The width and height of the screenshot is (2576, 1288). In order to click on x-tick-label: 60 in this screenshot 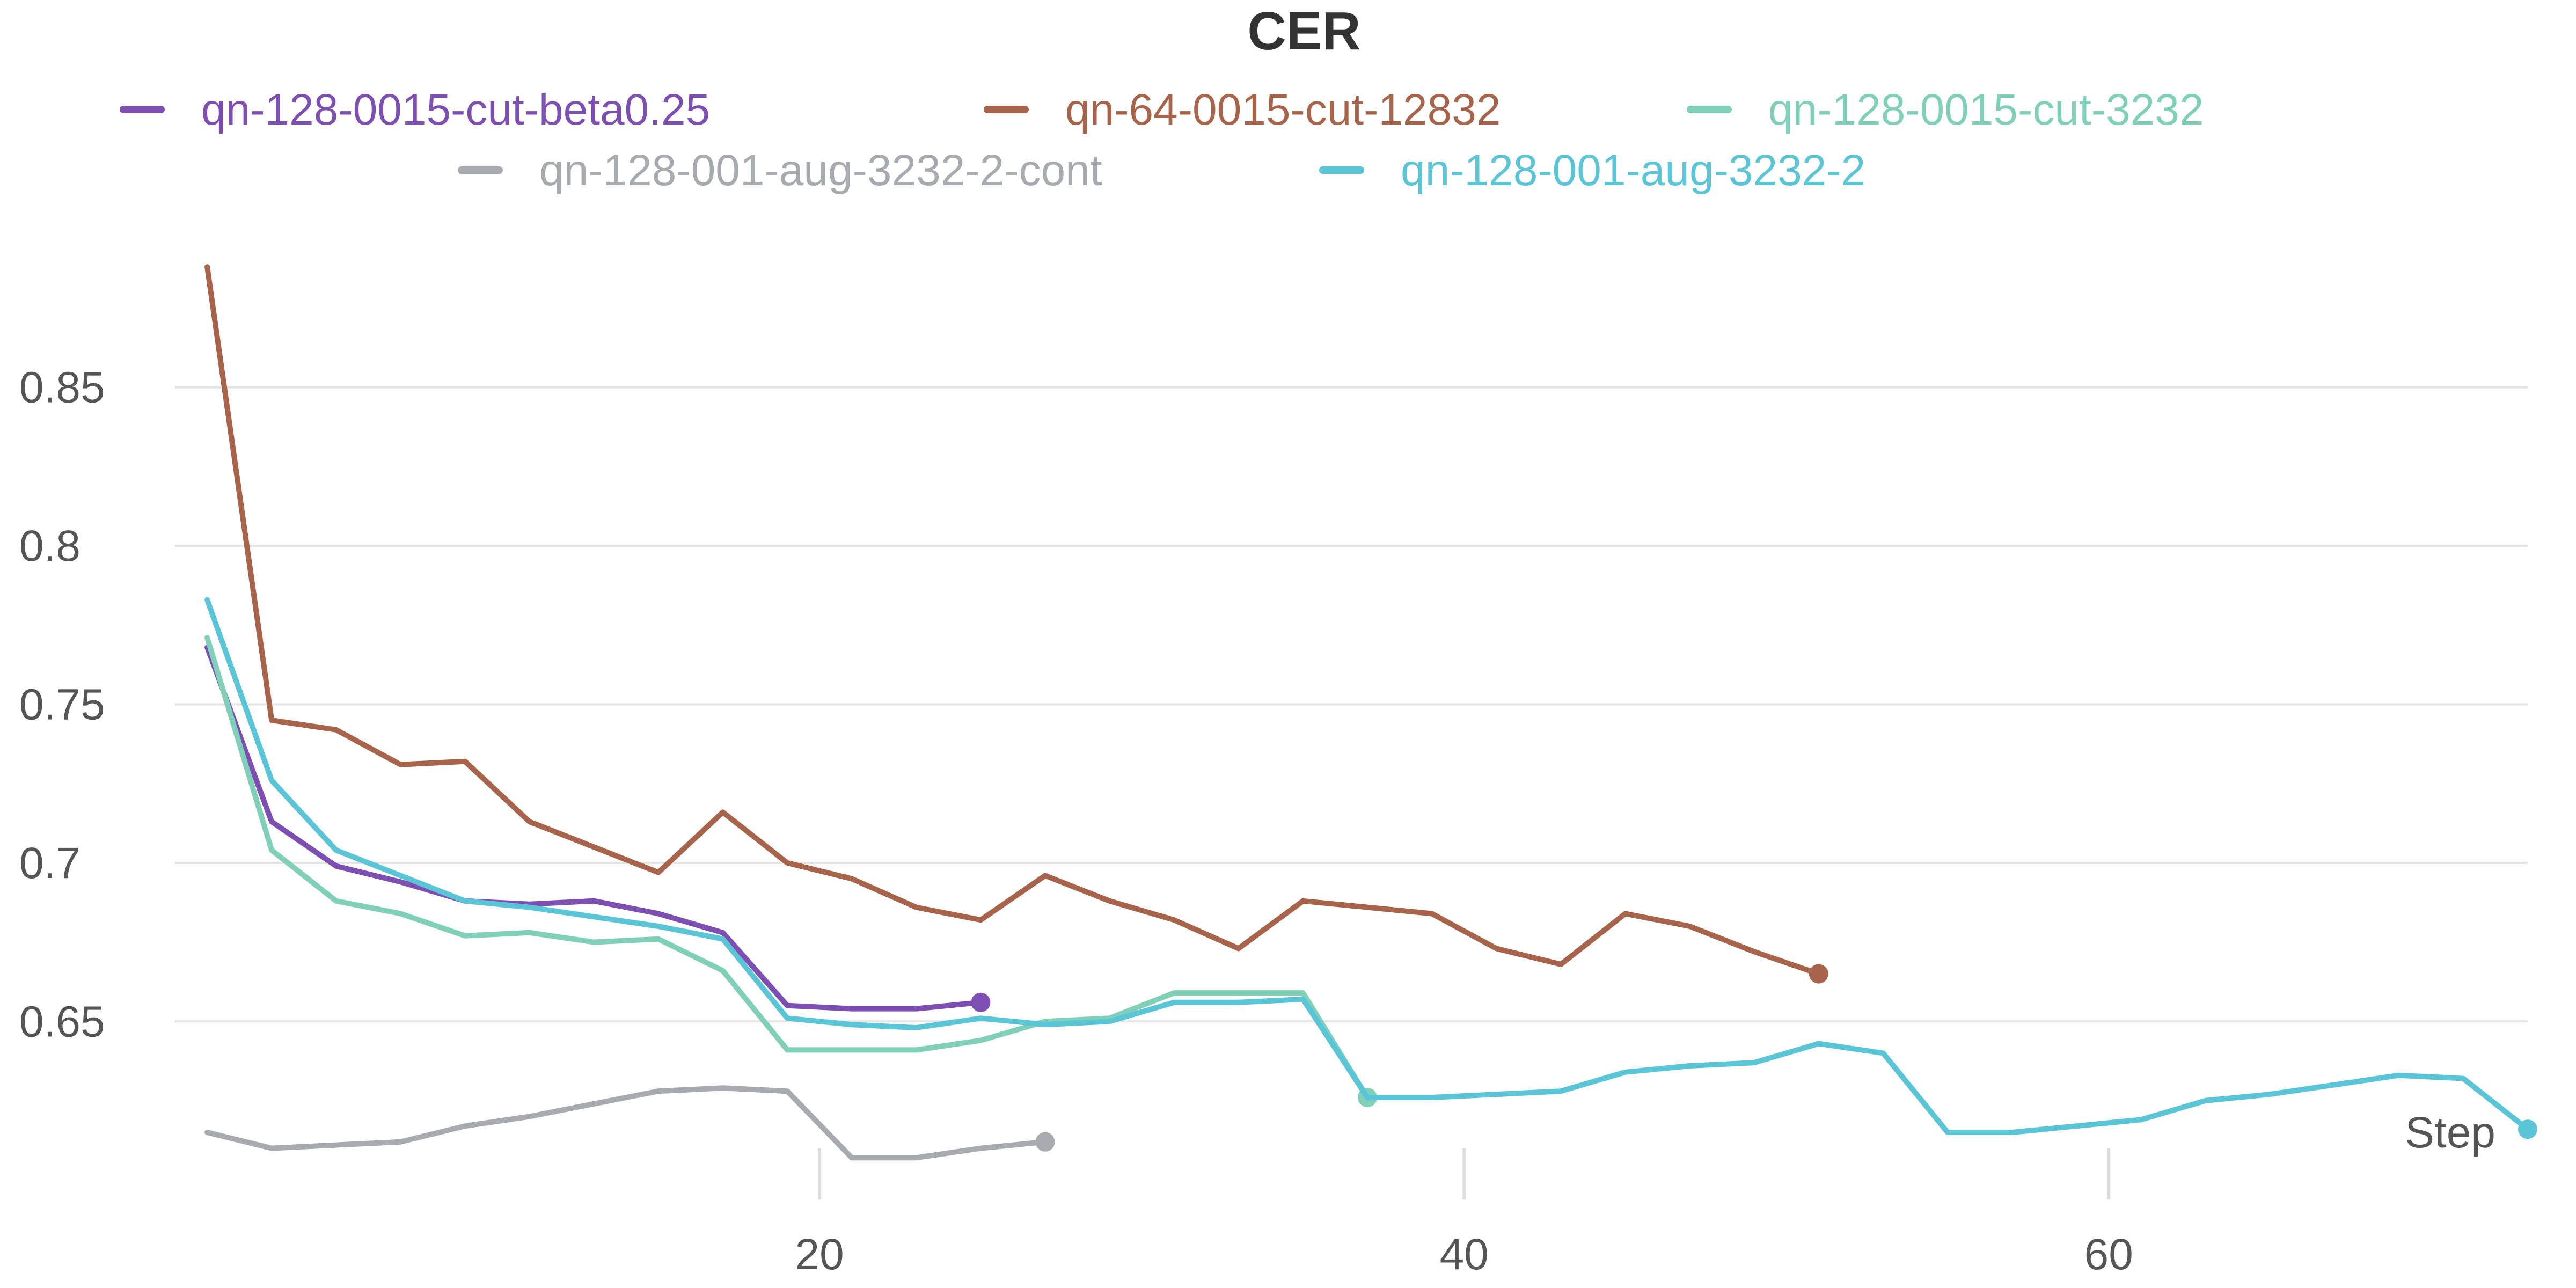, I will do `click(2108, 1254)`.